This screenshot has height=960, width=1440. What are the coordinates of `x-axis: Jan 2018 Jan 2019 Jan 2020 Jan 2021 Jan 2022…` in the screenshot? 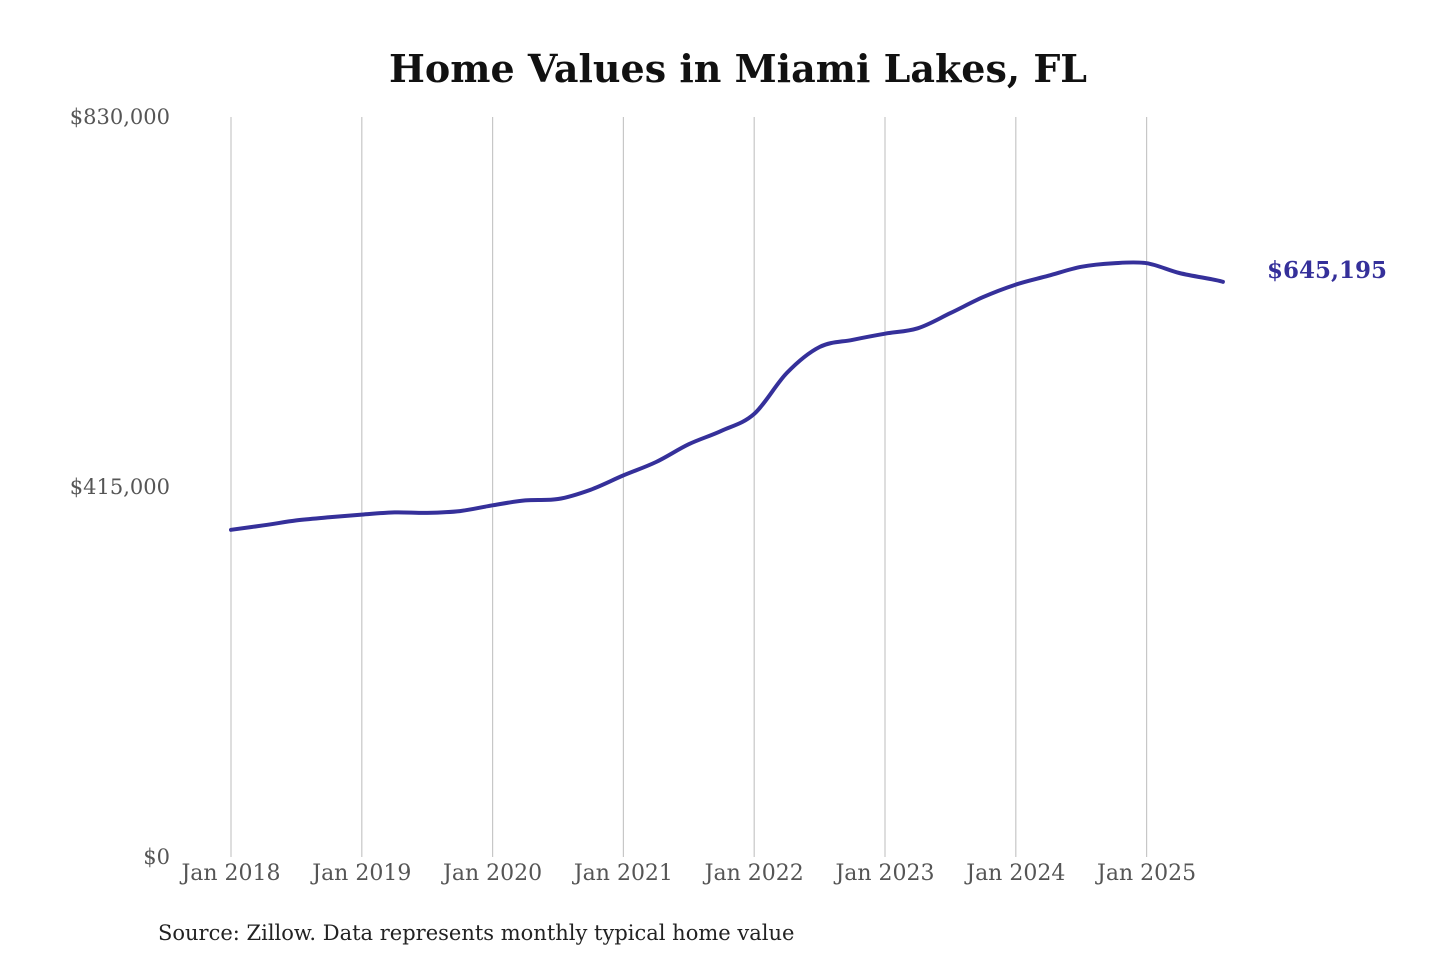 It's located at (687, 873).